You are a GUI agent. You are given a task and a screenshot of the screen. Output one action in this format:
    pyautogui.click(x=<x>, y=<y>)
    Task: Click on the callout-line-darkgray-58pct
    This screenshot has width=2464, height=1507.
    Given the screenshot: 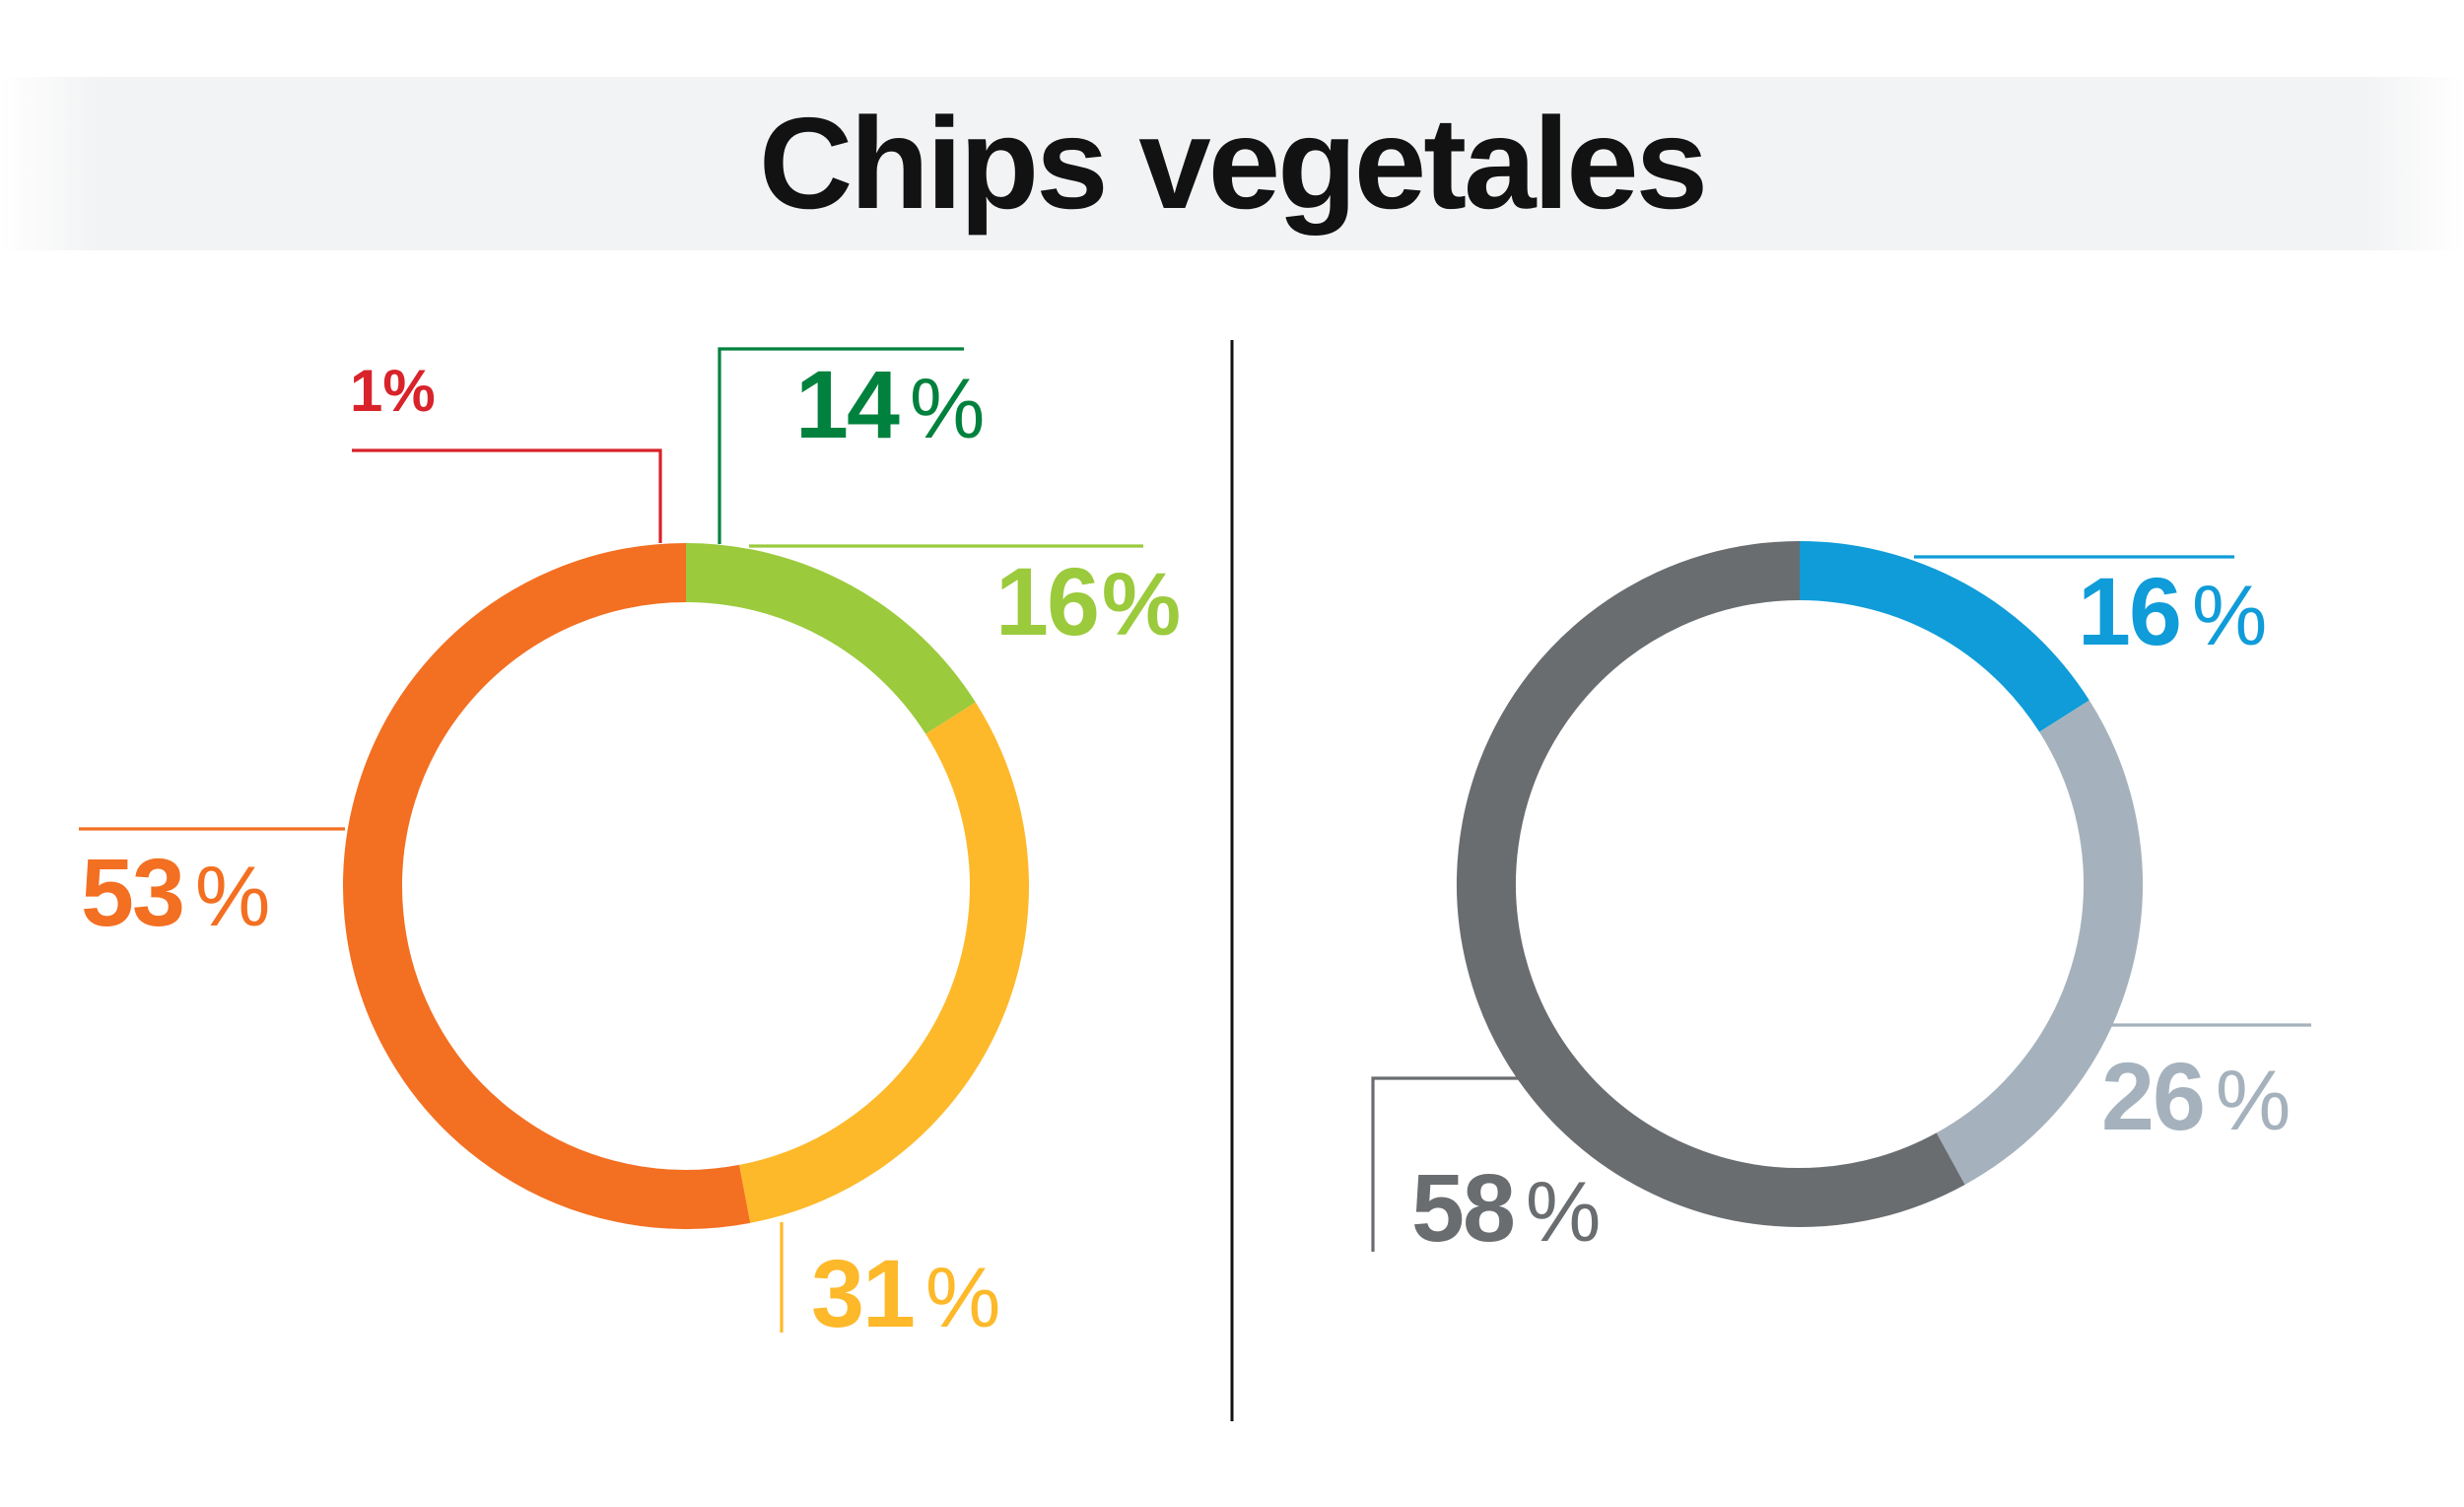 What is the action you would take?
    pyautogui.click(x=1448, y=1164)
    